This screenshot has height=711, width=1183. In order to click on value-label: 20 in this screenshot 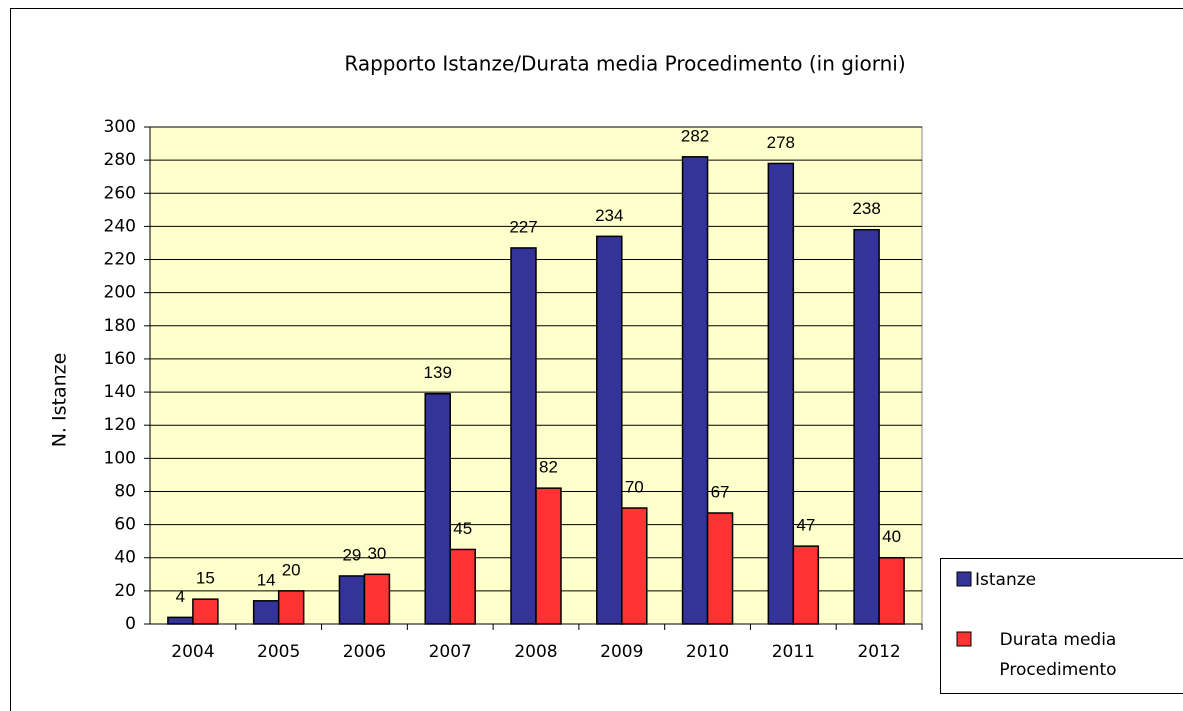, I will do `click(291, 569)`.